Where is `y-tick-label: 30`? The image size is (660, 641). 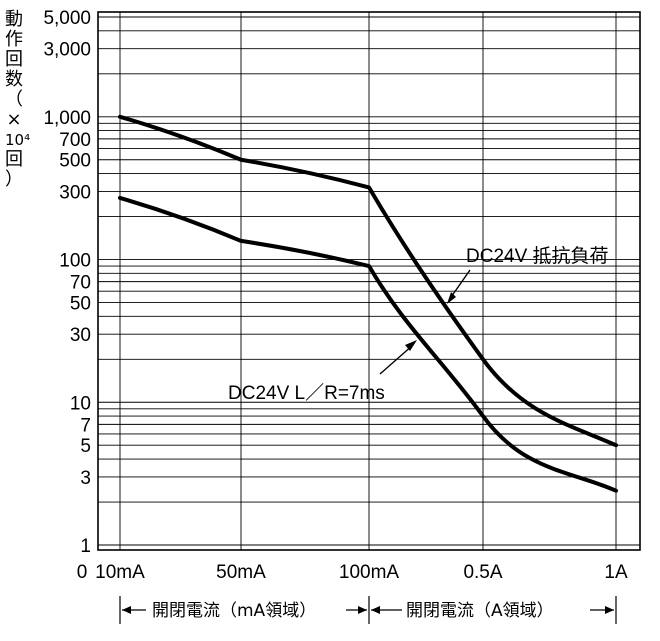
y-tick-label: 30 is located at coordinates (80, 335).